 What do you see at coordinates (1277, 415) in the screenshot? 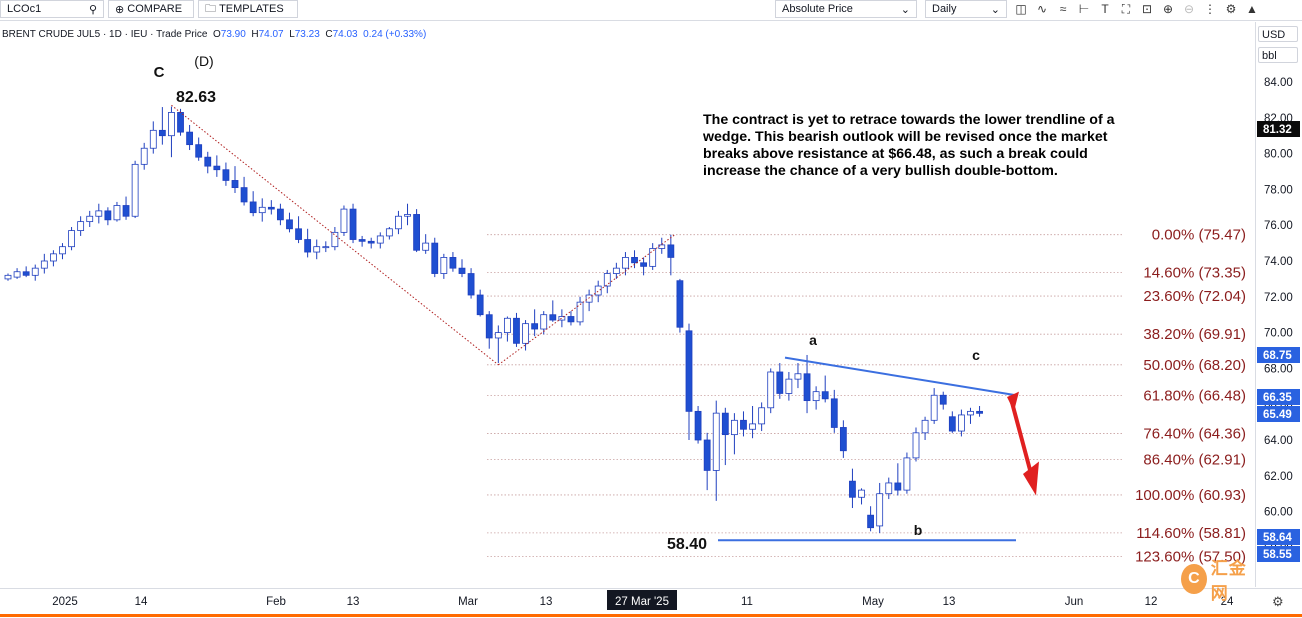
I see `price-badge-label: 65.49` at bounding box center [1277, 415].